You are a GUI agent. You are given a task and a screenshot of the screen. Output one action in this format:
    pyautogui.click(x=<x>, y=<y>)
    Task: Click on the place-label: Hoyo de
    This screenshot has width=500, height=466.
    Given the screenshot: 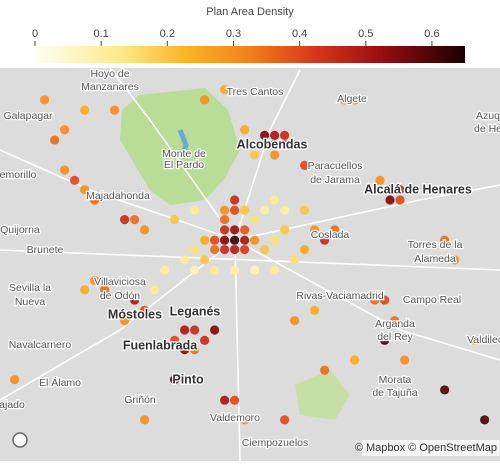 What is the action you would take?
    pyautogui.click(x=109, y=74)
    